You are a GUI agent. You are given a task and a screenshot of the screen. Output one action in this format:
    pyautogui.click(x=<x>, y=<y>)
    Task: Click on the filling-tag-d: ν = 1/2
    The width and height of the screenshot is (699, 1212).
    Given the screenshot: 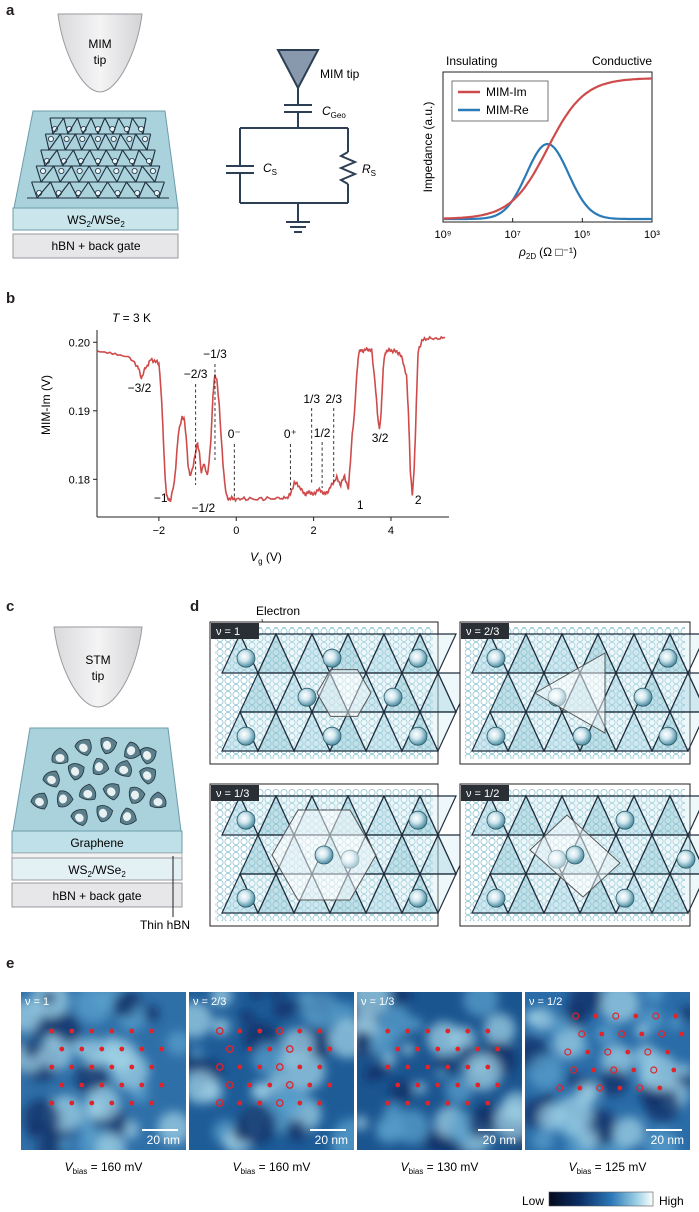 What is the action you would take?
    pyautogui.click(x=482, y=794)
    